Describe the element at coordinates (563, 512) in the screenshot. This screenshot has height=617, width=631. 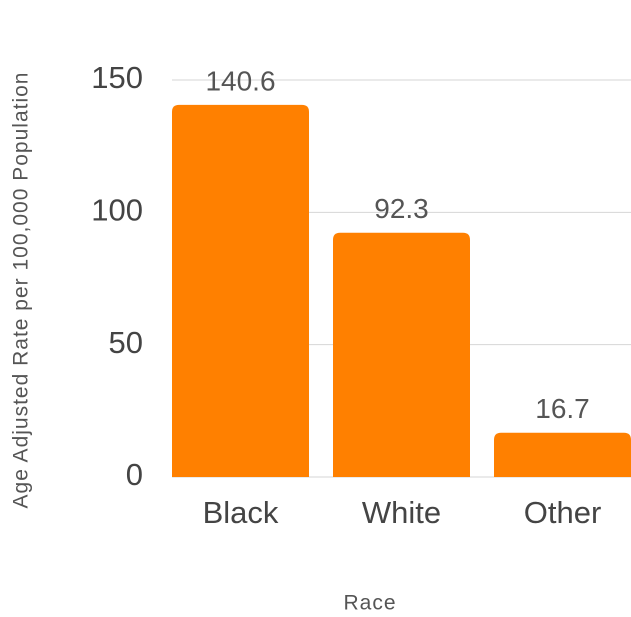
I see `x-tick-label: Other` at that location.